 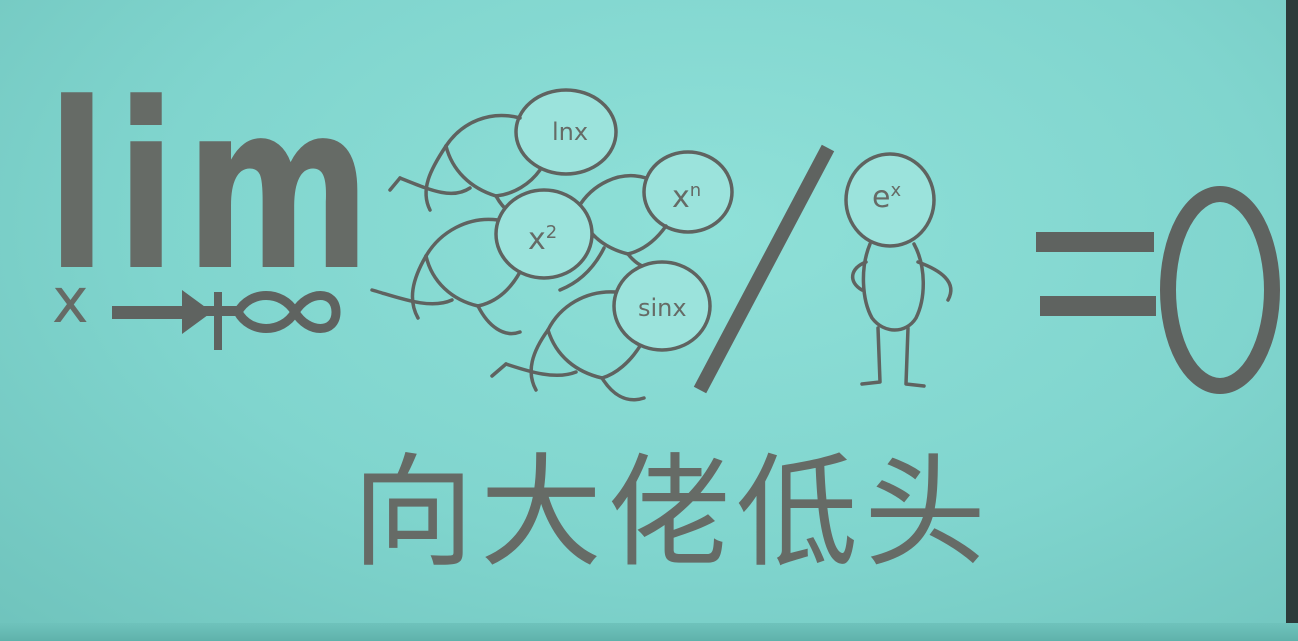 What do you see at coordinates (1158, 290) in the screenshot?
I see `equals-zero-result` at bounding box center [1158, 290].